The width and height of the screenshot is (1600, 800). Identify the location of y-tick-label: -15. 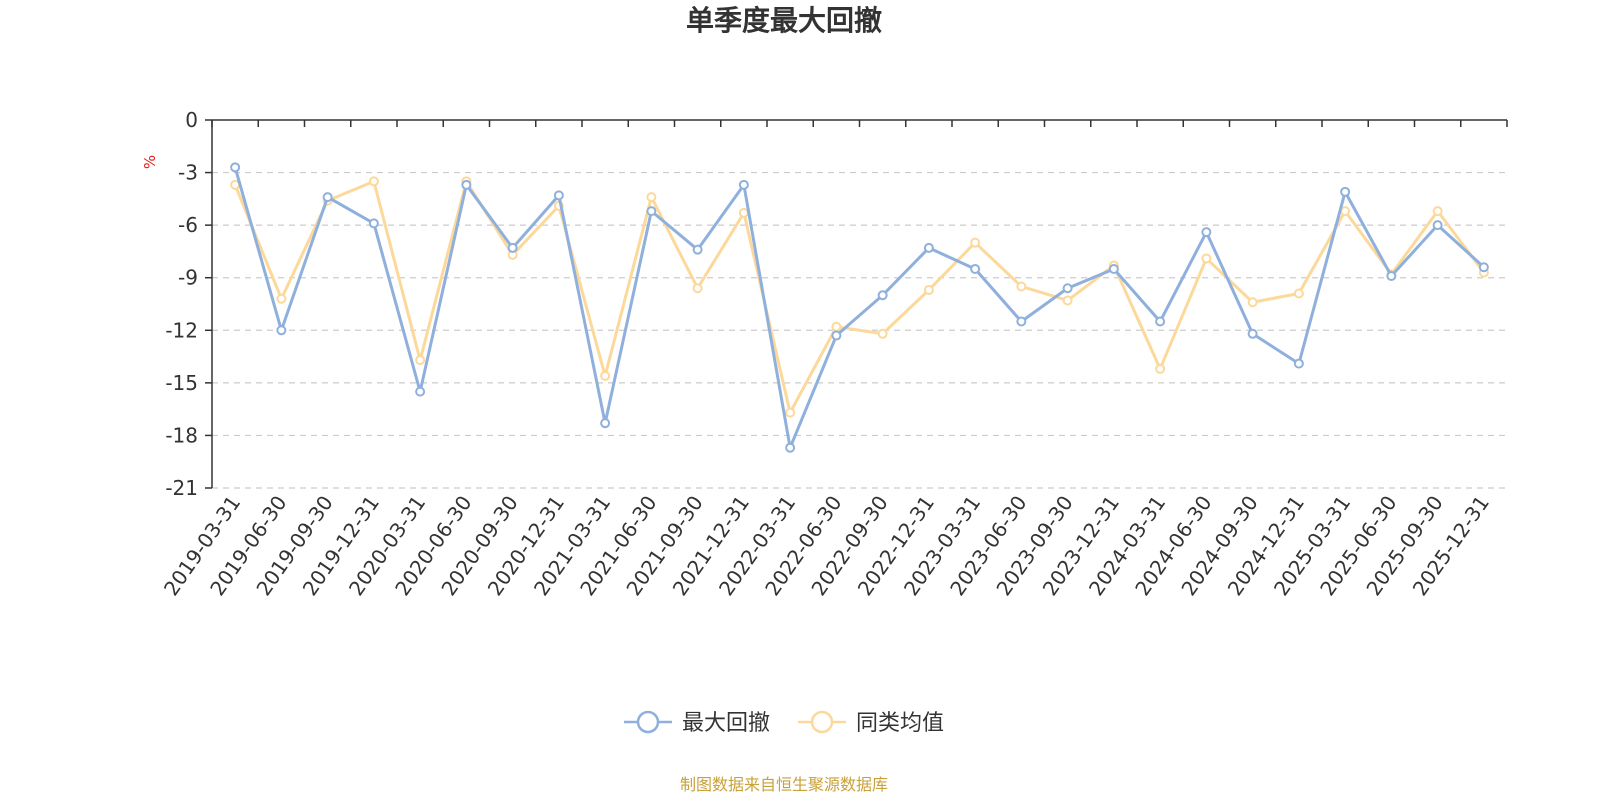
(181, 383).